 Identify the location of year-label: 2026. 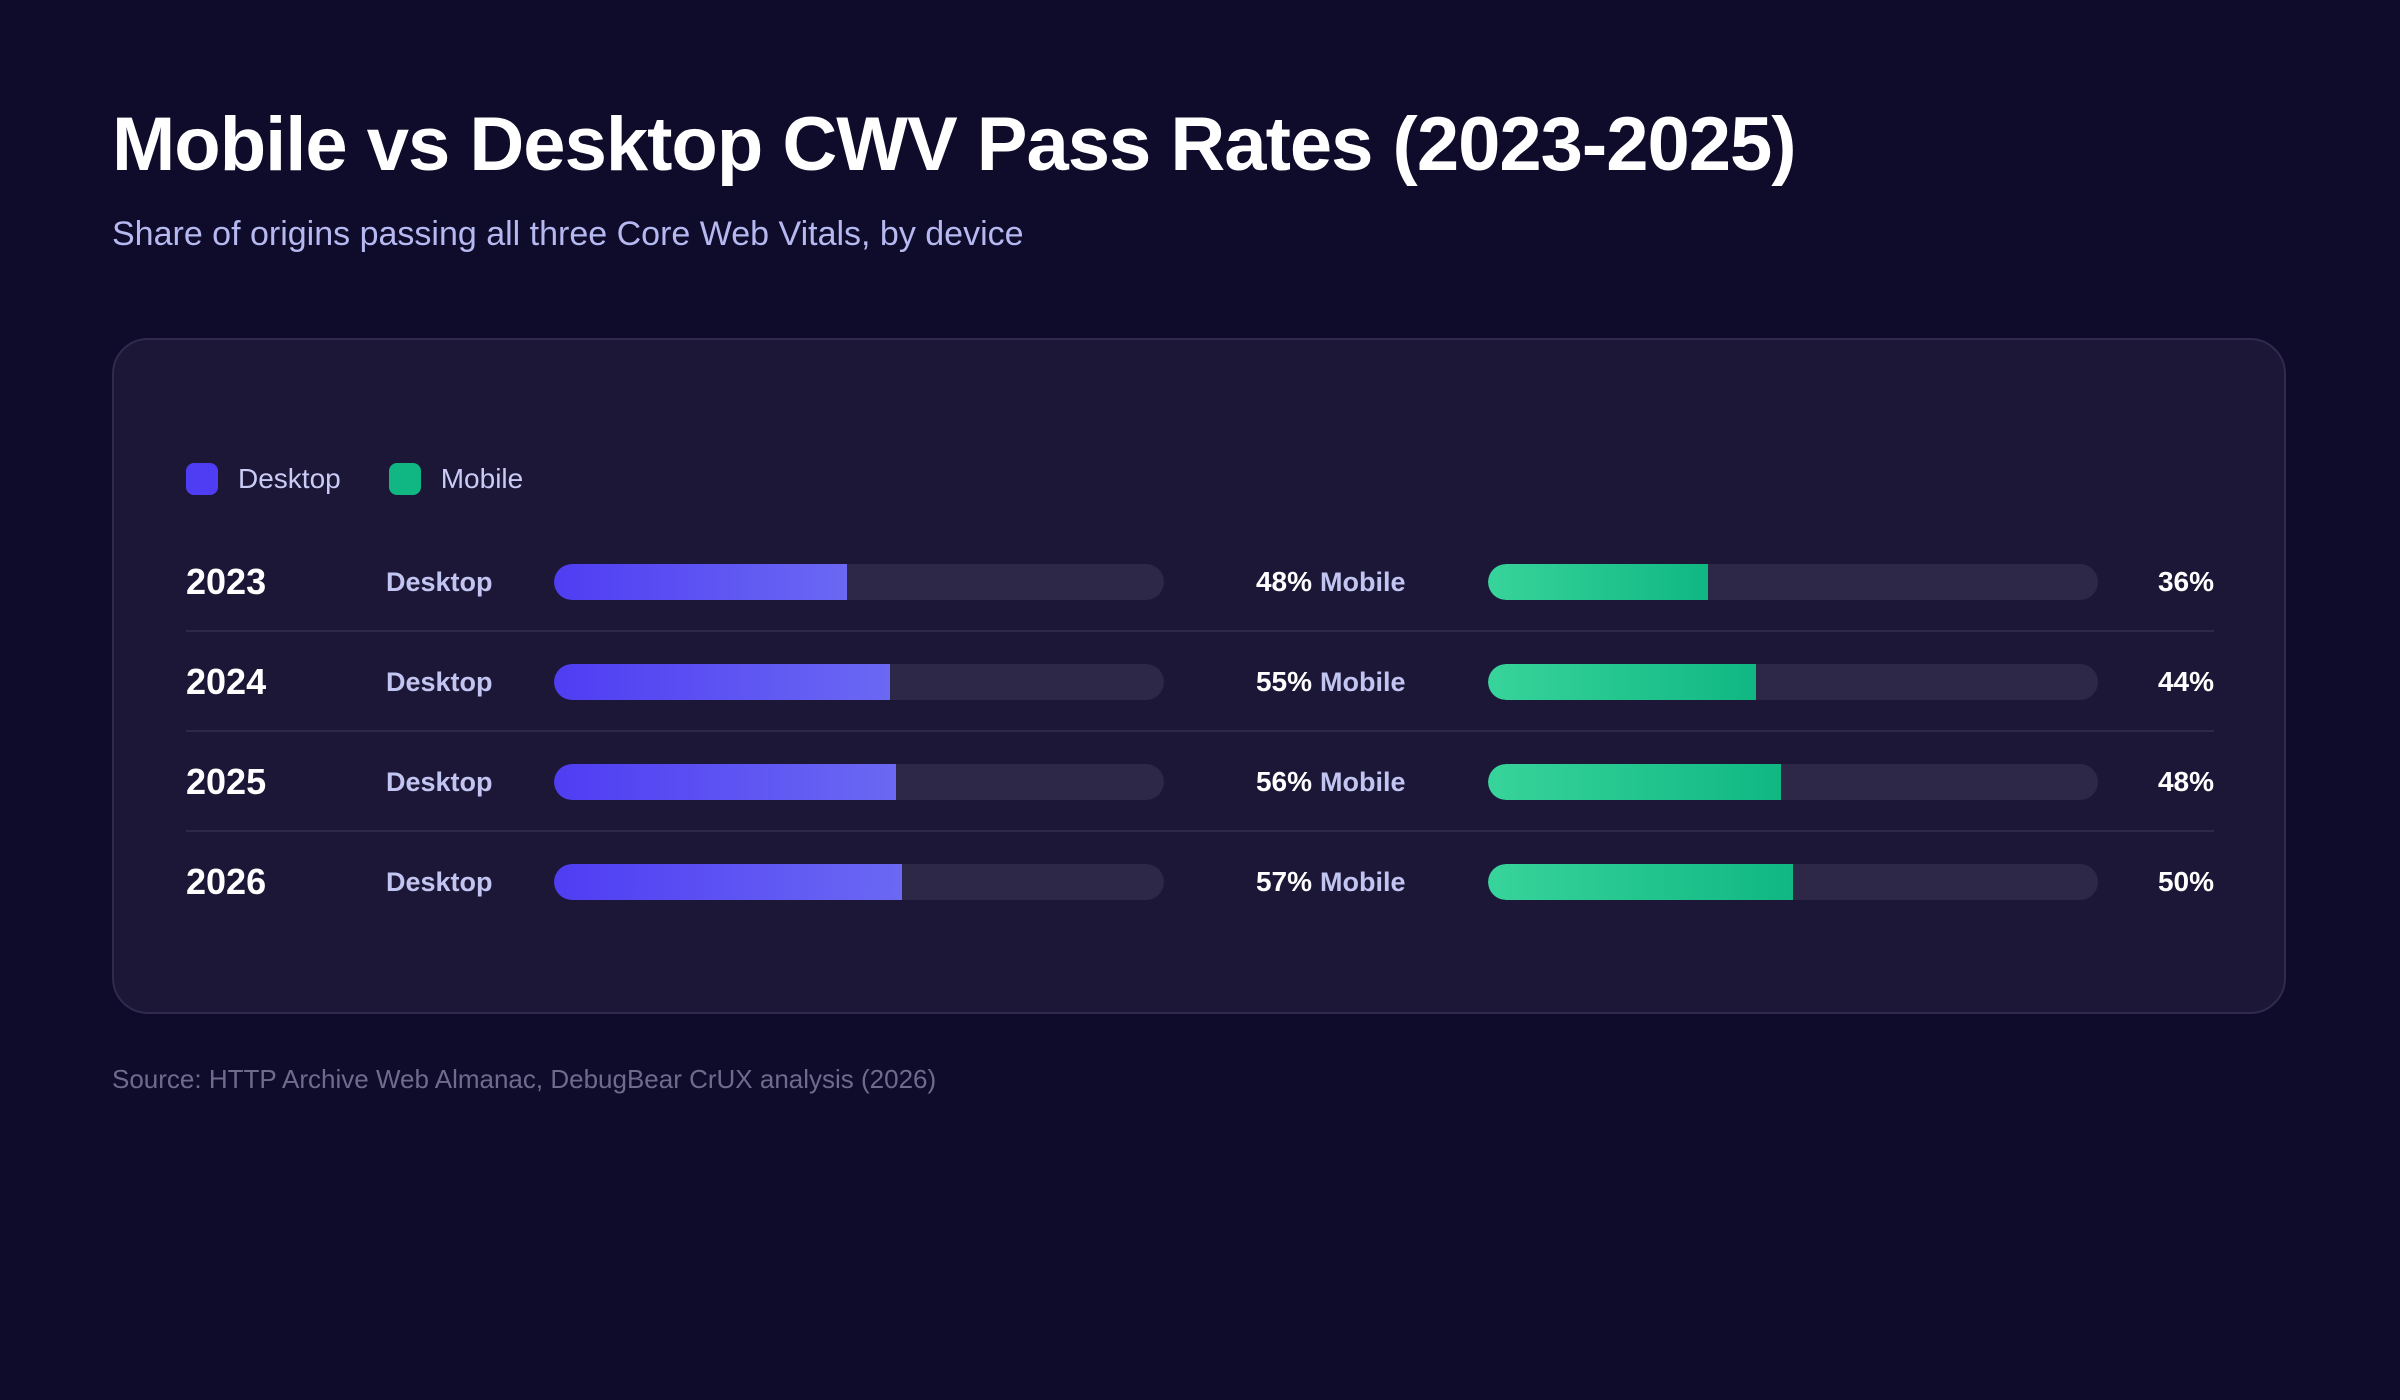
(226, 881).